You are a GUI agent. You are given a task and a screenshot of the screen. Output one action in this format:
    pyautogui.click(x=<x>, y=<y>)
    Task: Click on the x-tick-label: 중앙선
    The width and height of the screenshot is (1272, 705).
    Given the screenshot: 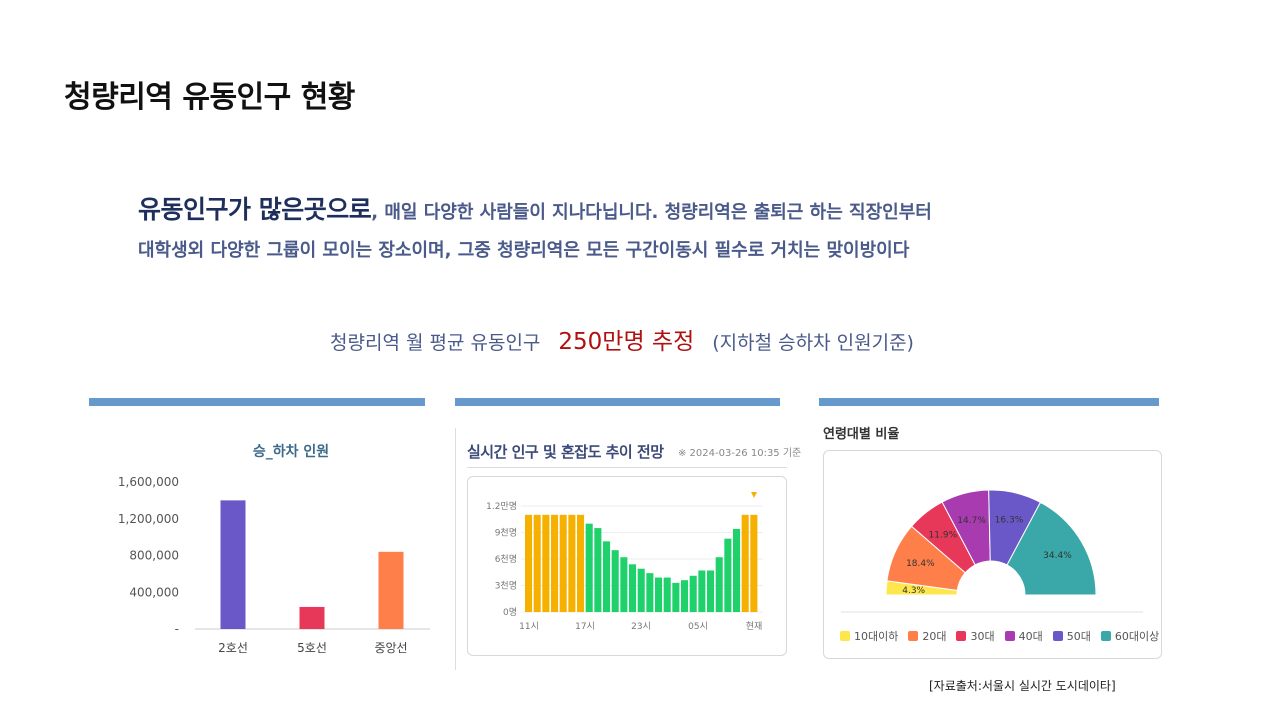 What is the action you would take?
    pyautogui.click(x=390, y=648)
    